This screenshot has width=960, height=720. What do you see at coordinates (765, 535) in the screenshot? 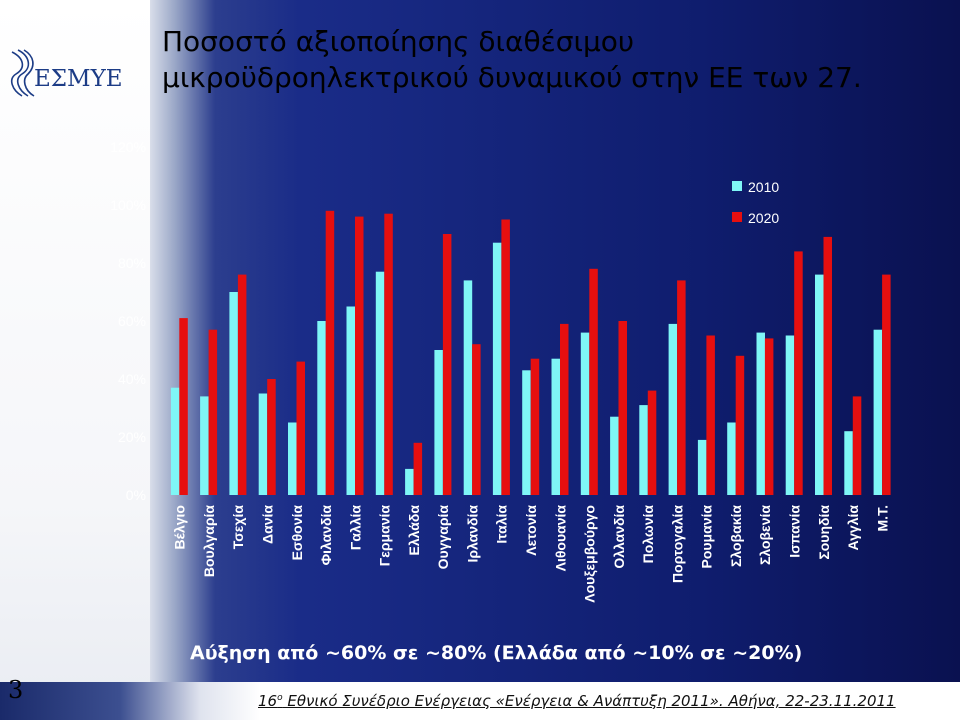
I see `x-tick-label: Σλοβενία` at bounding box center [765, 535].